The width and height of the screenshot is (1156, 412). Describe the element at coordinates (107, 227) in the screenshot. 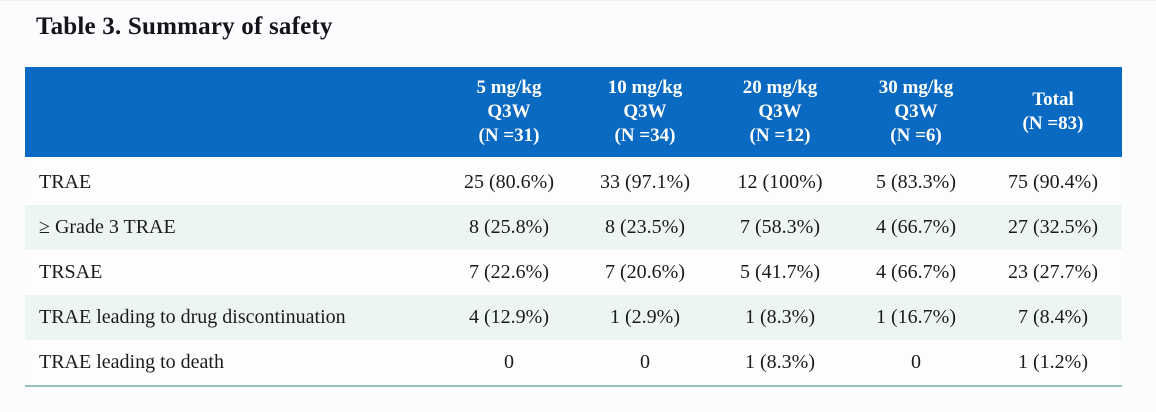

I see `row-label: ≥ Grade 3 TRAE` at that location.